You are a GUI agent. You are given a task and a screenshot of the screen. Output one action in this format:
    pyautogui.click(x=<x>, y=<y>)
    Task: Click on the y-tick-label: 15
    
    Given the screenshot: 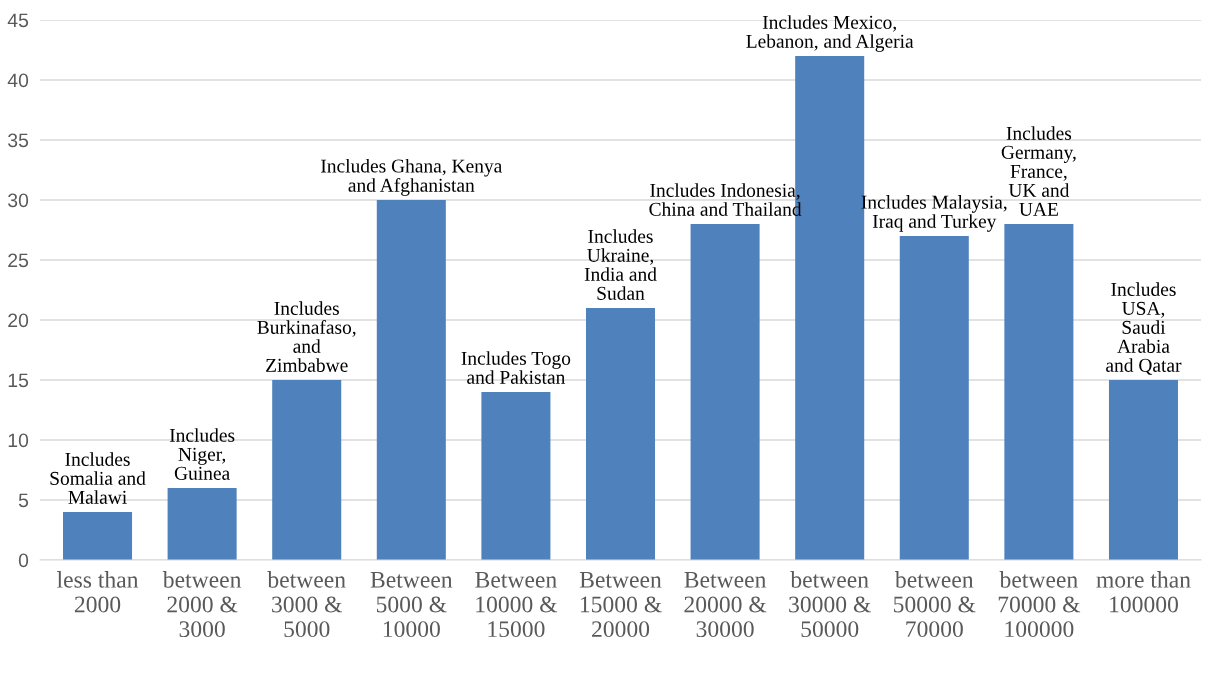 What is the action you would take?
    pyautogui.click(x=18, y=380)
    